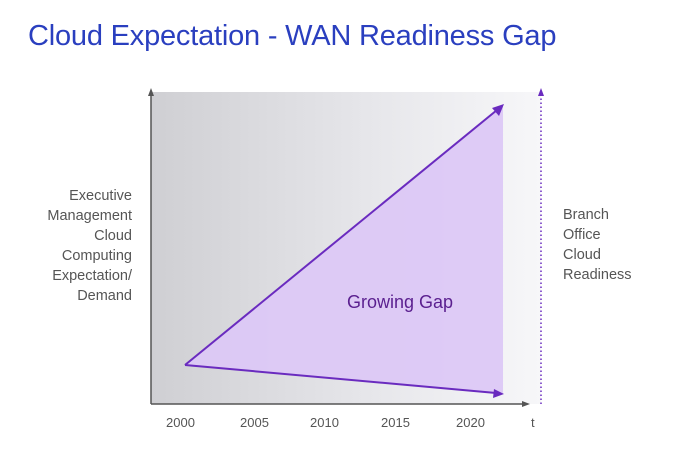  I want to click on left-axis-label-line: Expectation/, so click(92, 276).